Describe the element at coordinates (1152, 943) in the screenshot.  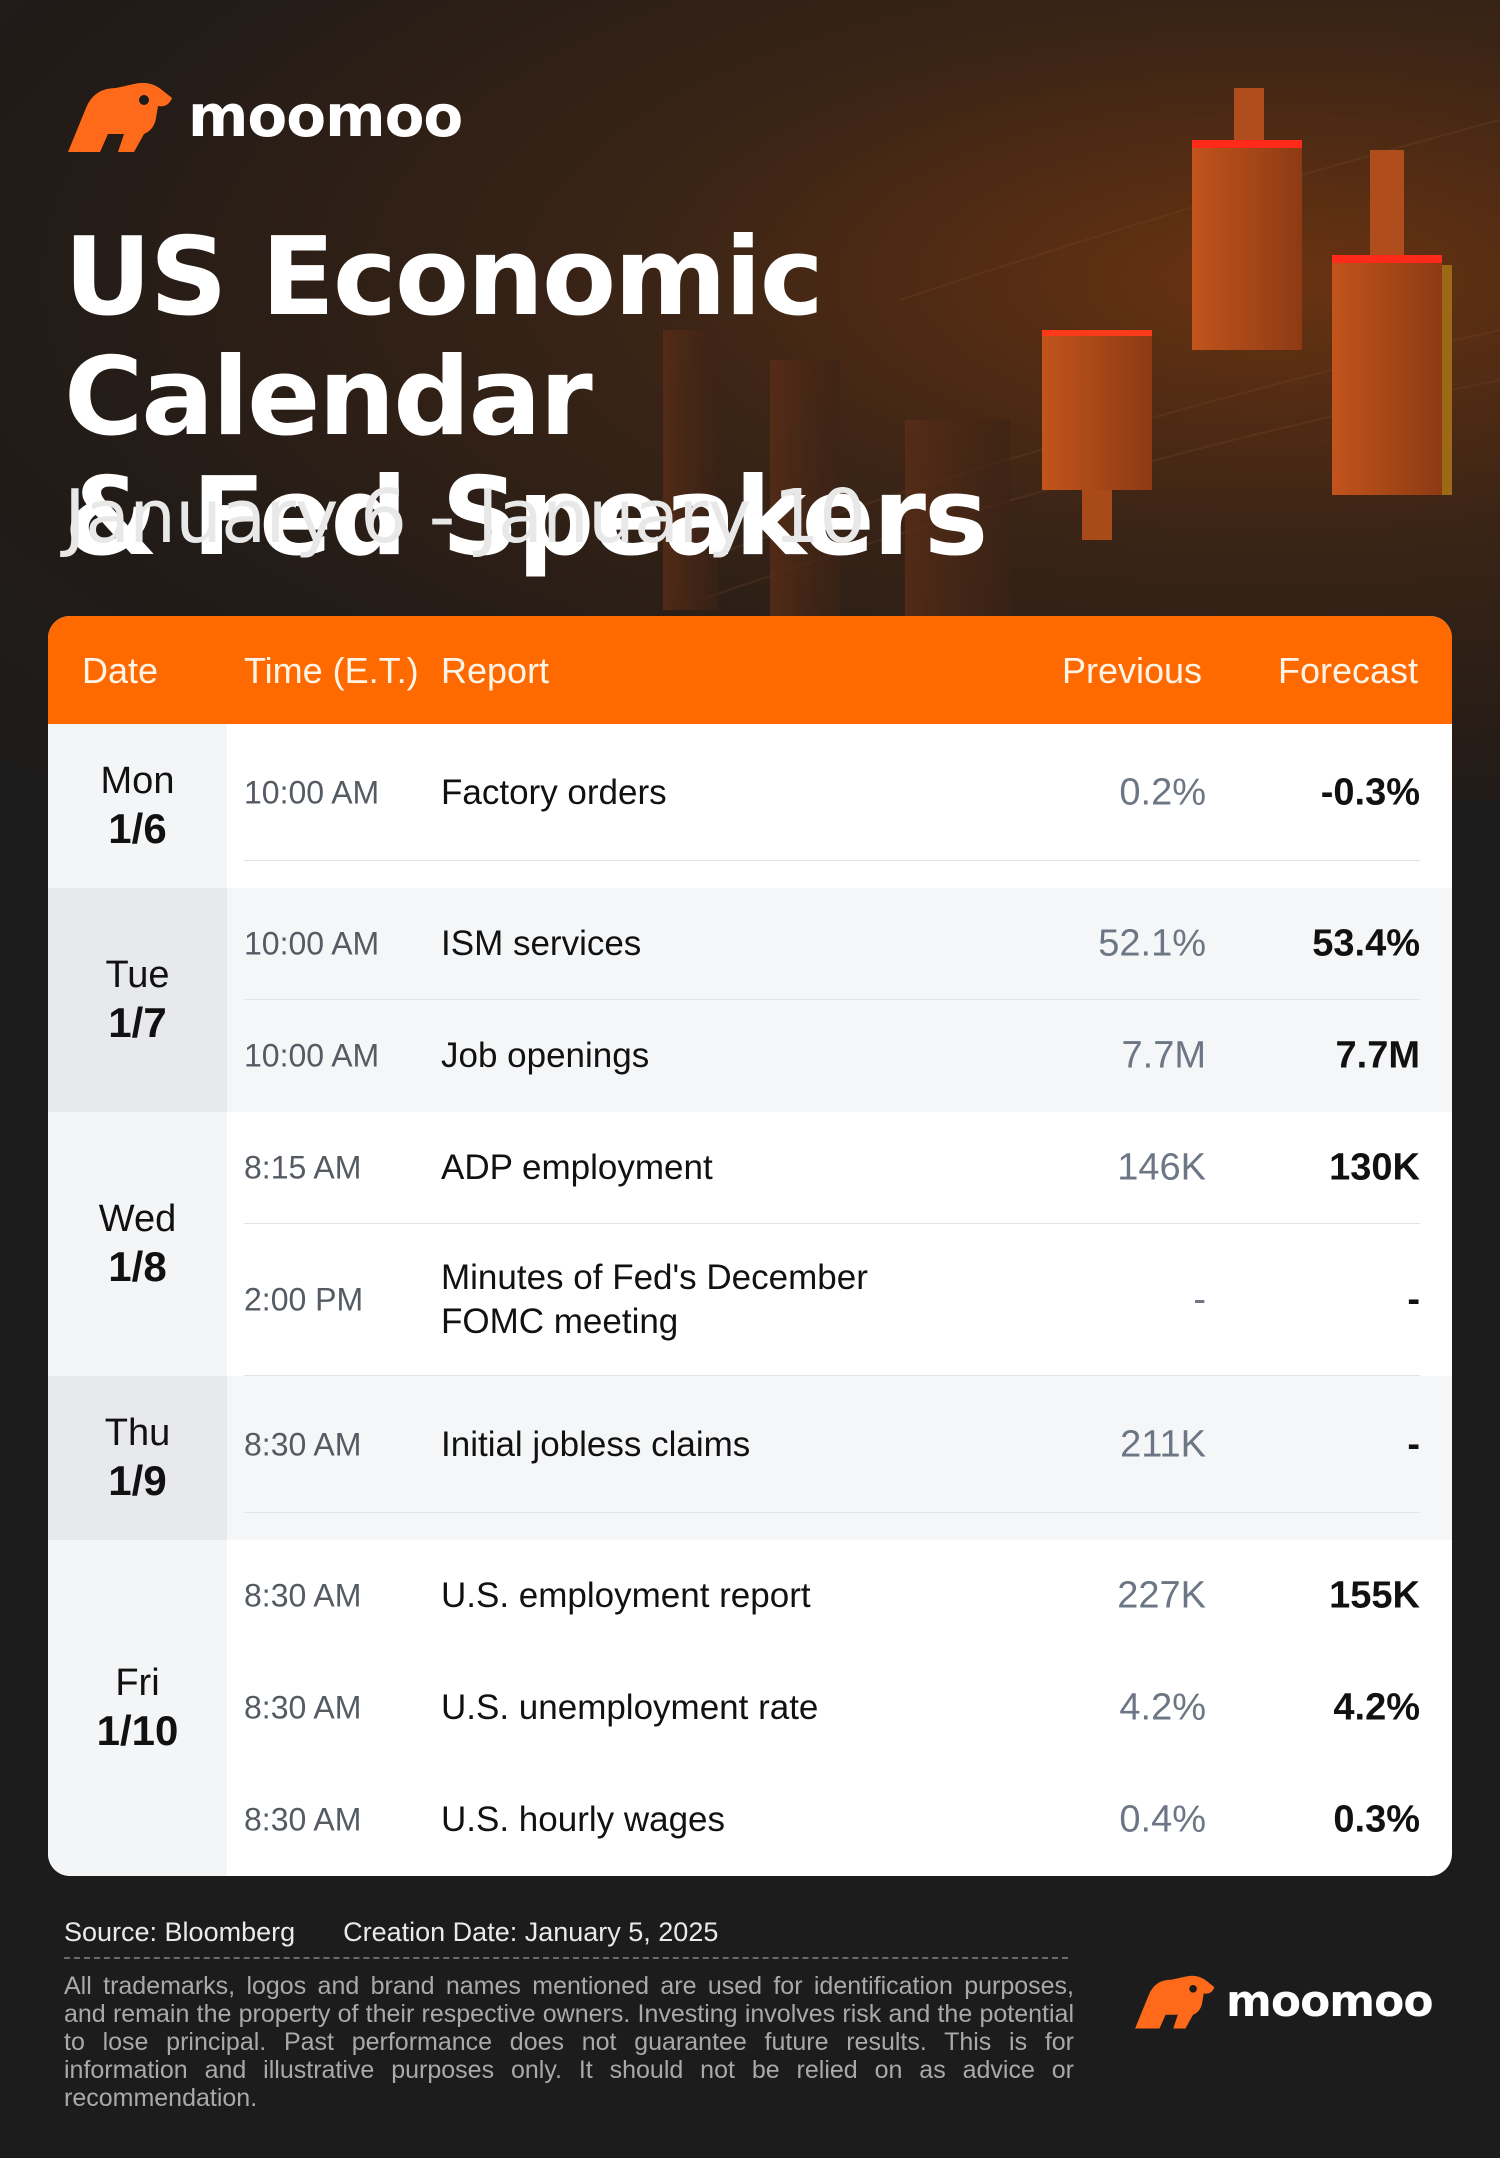
I see `row-previous: 52.1%` at that location.